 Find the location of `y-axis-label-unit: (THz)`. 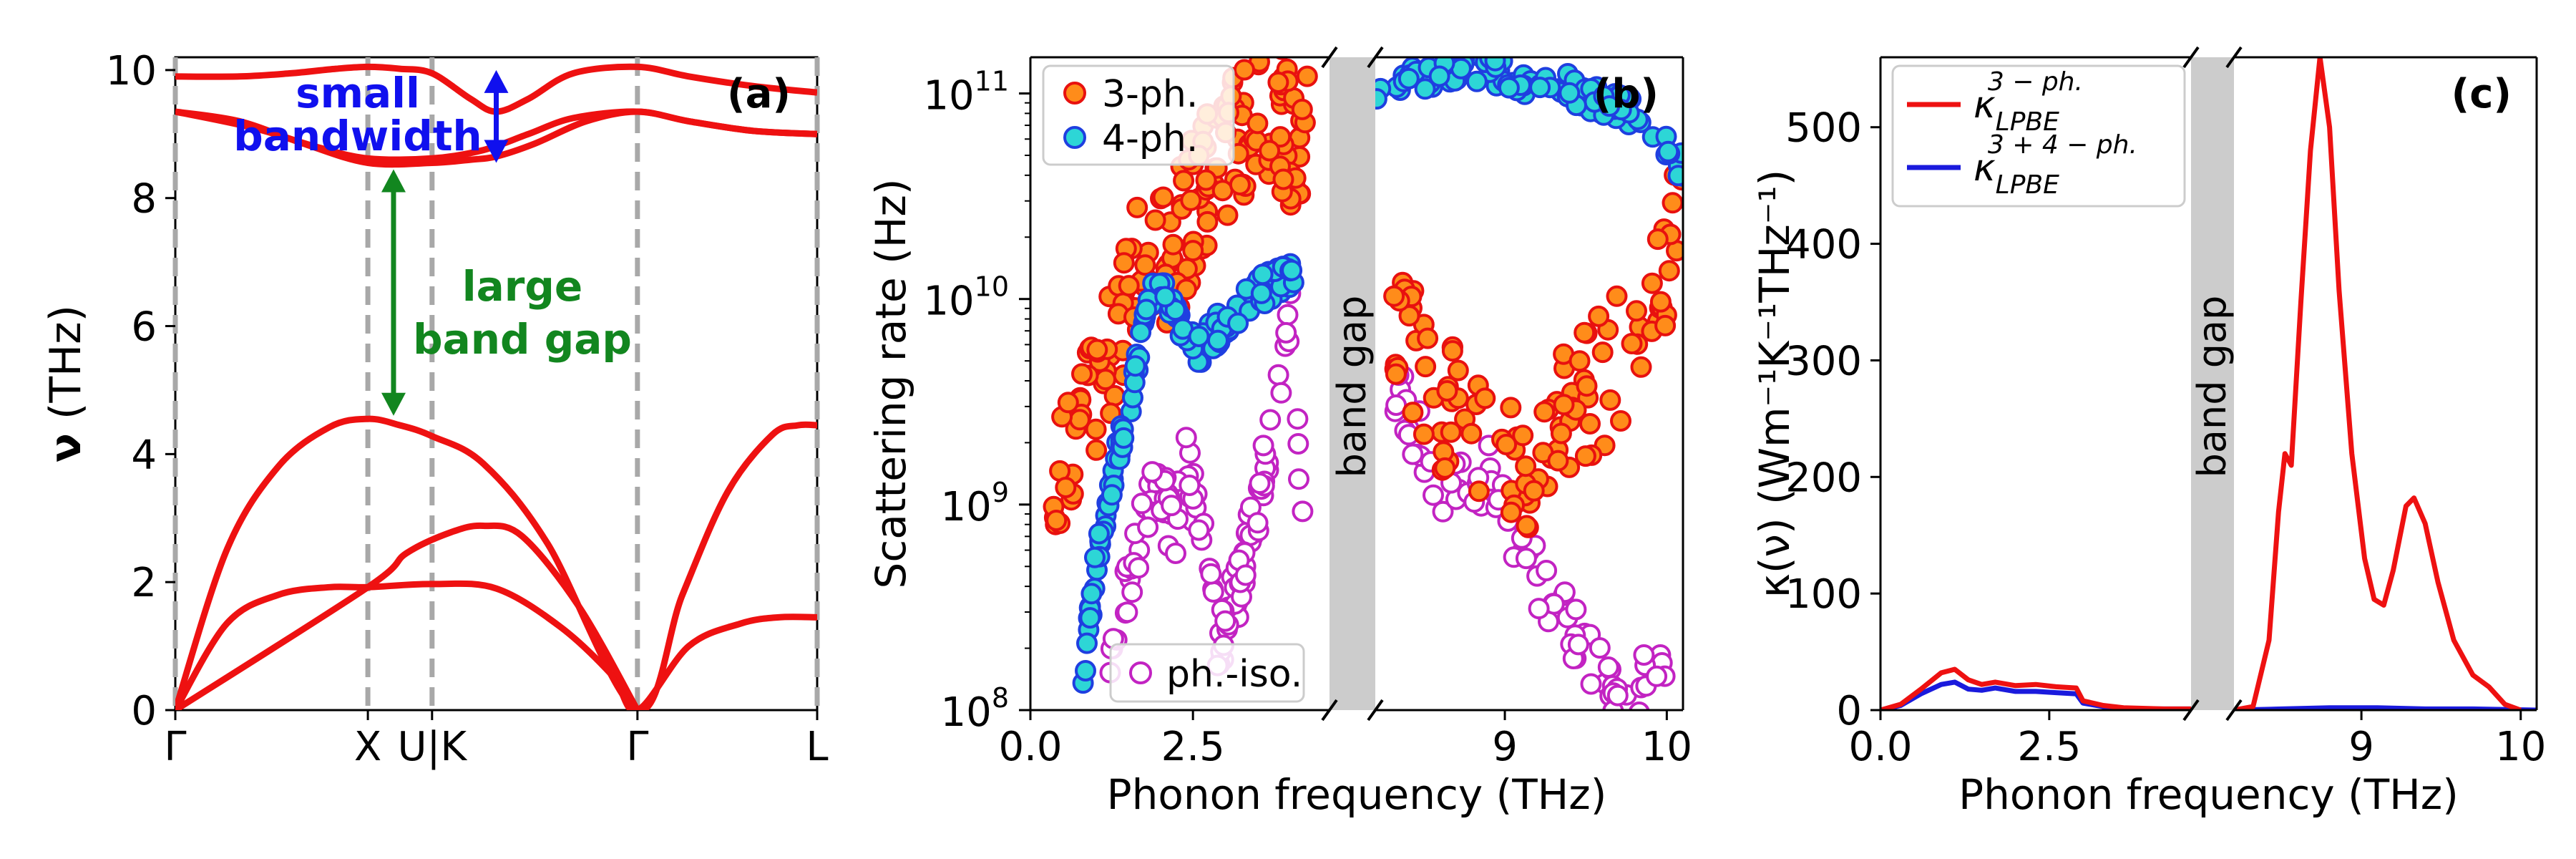

y-axis-label-unit: (THz) is located at coordinates (66, 369).